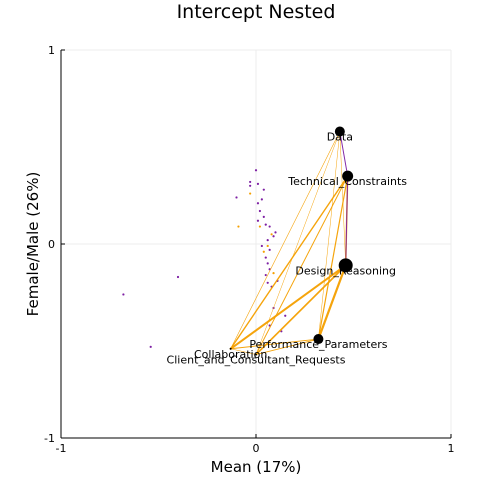 This screenshot has height=499, width=499. What do you see at coordinates (204, 258) in the screenshot?
I see `points` at bounding box center [204, 258].